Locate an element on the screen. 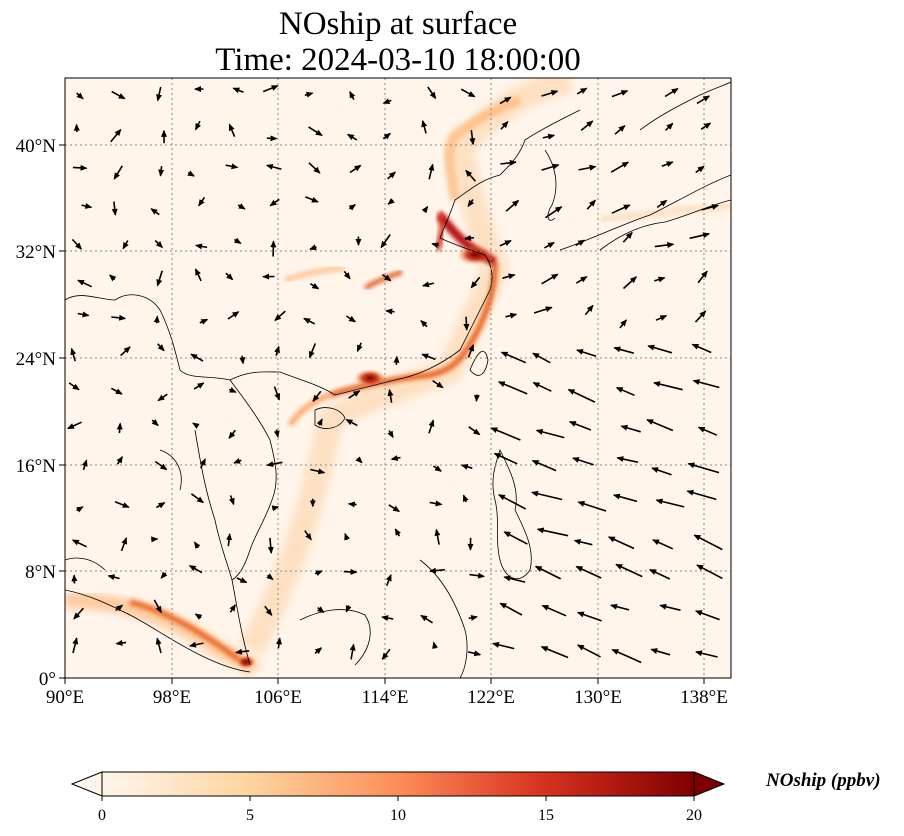  plot-title-line2: Time: 2024-03-10 18:00:00 is located at coordinates (398, 60).